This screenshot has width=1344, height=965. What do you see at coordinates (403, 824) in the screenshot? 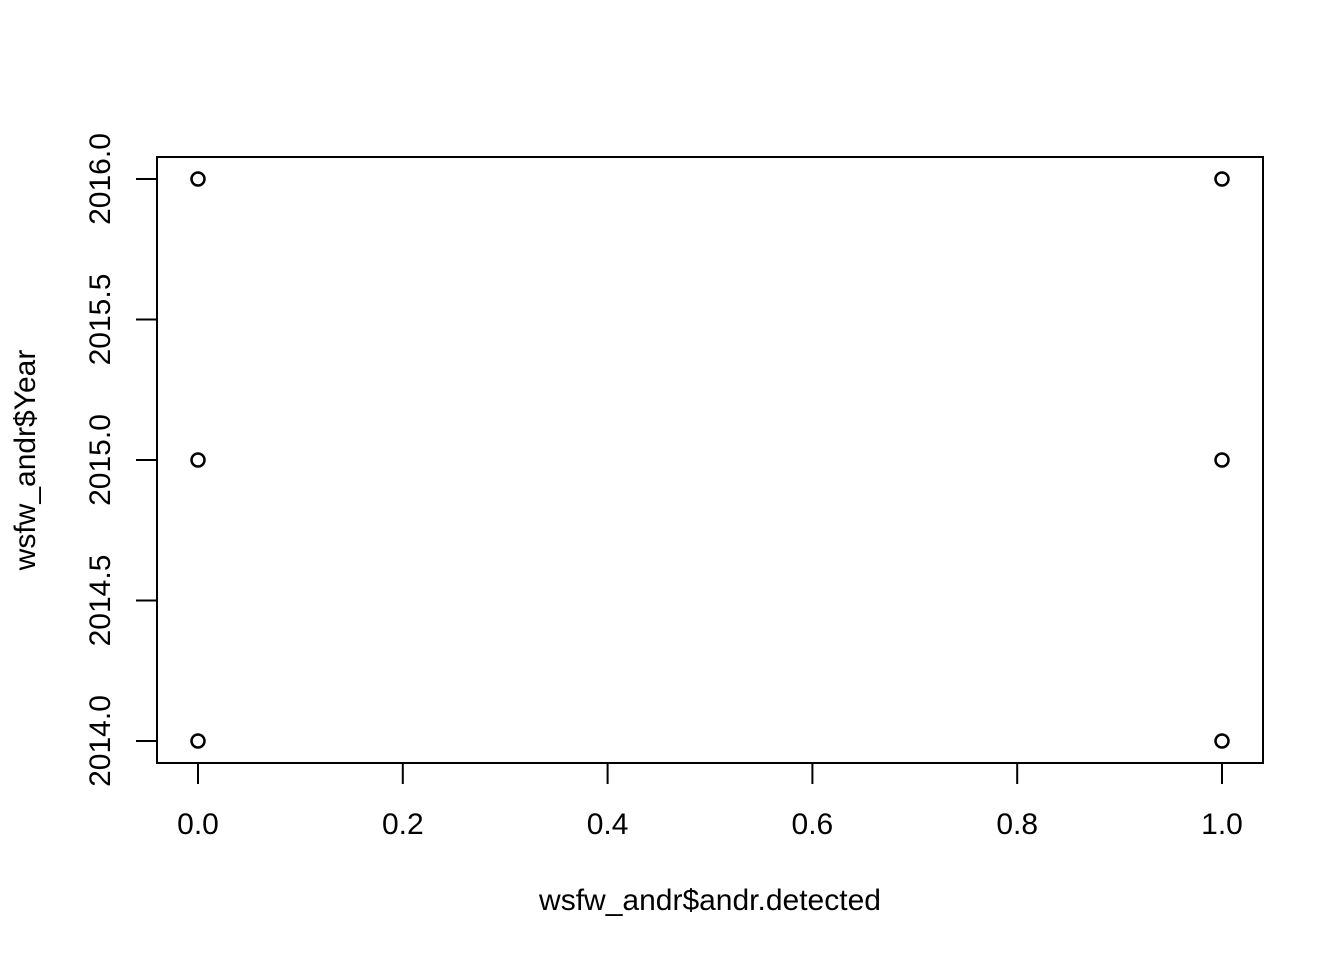
I see `x-tick-label: 0.2` at bounding box center [403, 824].